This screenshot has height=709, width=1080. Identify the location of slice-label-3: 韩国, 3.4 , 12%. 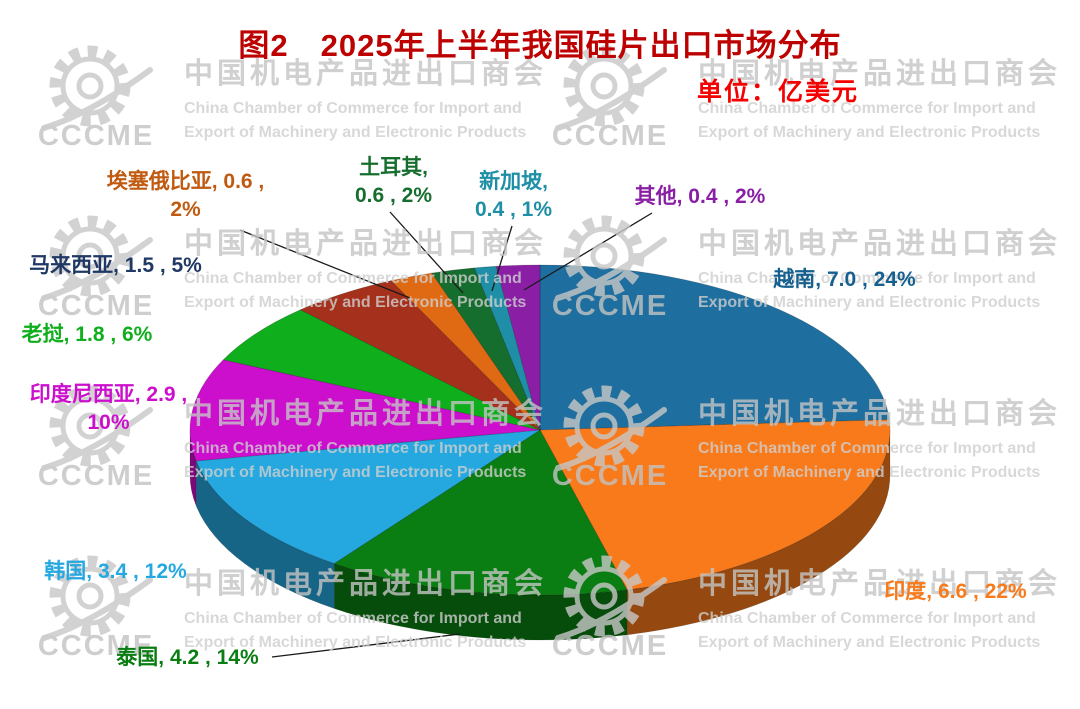
(115, 572).